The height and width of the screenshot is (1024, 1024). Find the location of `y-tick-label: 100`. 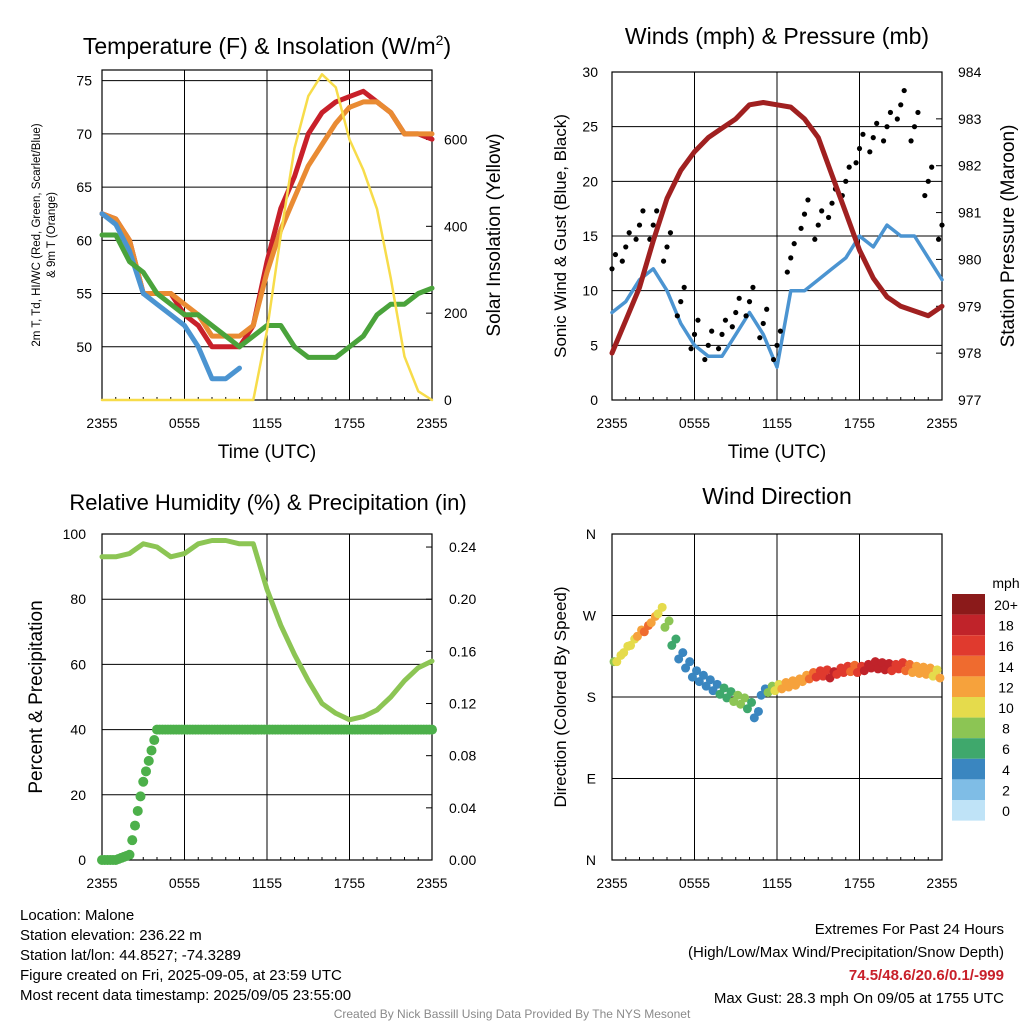

y-tick-label: 100 is located at coordinates (75, 534).